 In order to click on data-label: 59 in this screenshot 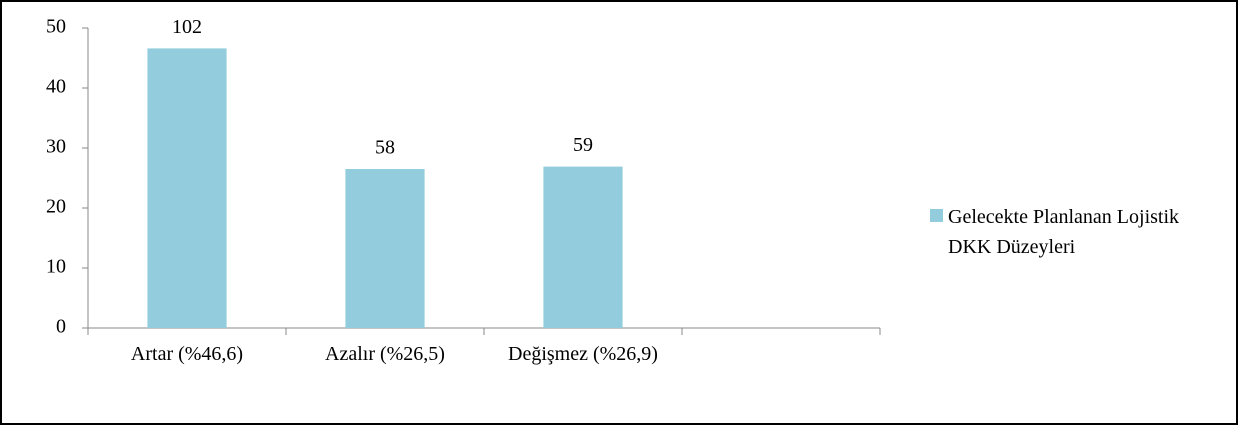, I will do `click(583, 145)`.